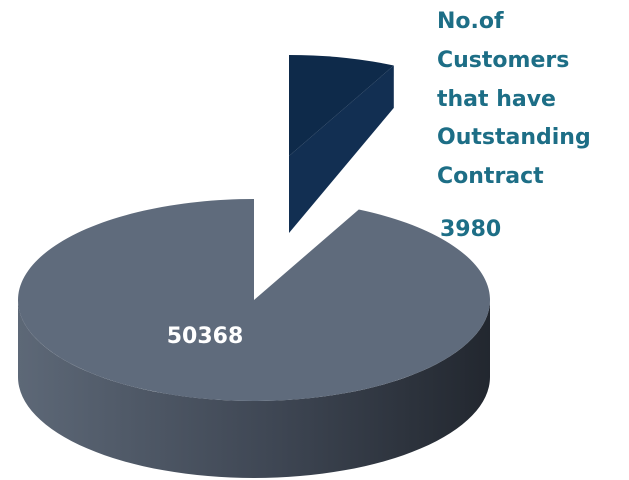 This screenshot has height=480, width=629. I want to click on slice-small, so click(341, 144).